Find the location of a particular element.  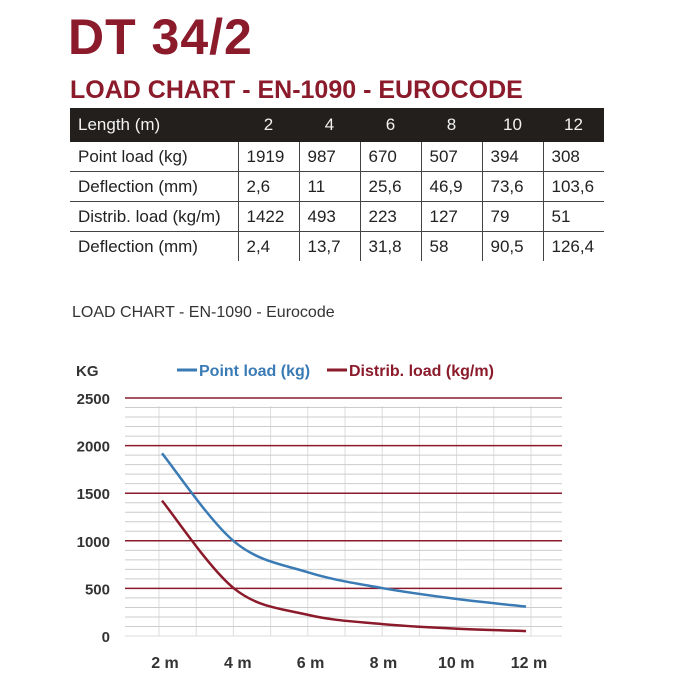

table-cell: 394 is located at coordinates (512, 157).